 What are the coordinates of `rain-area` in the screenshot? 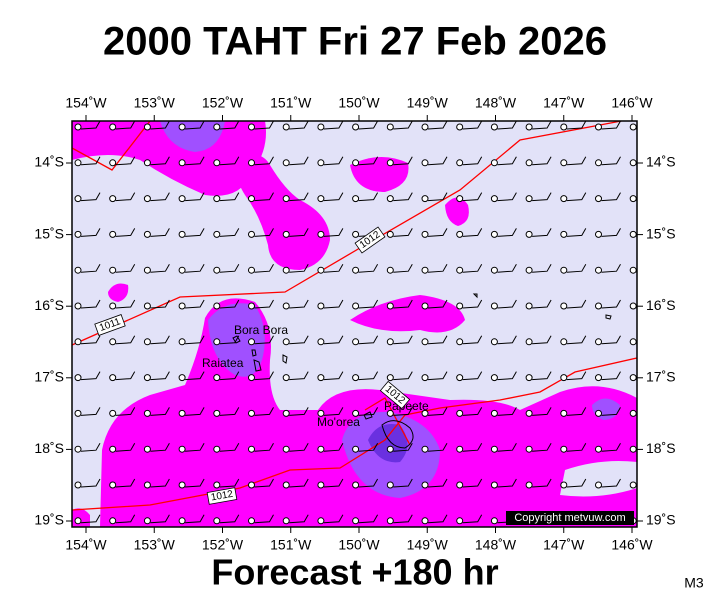 It's located at (283, 212).